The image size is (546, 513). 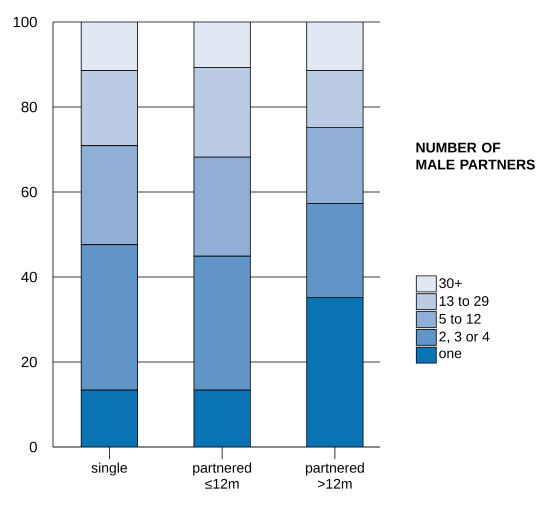 What do you see at coordinates (464, 338) in the screenshot?
I see `legend-label: 2, 3 or 4` at bounding box center [464, 338].